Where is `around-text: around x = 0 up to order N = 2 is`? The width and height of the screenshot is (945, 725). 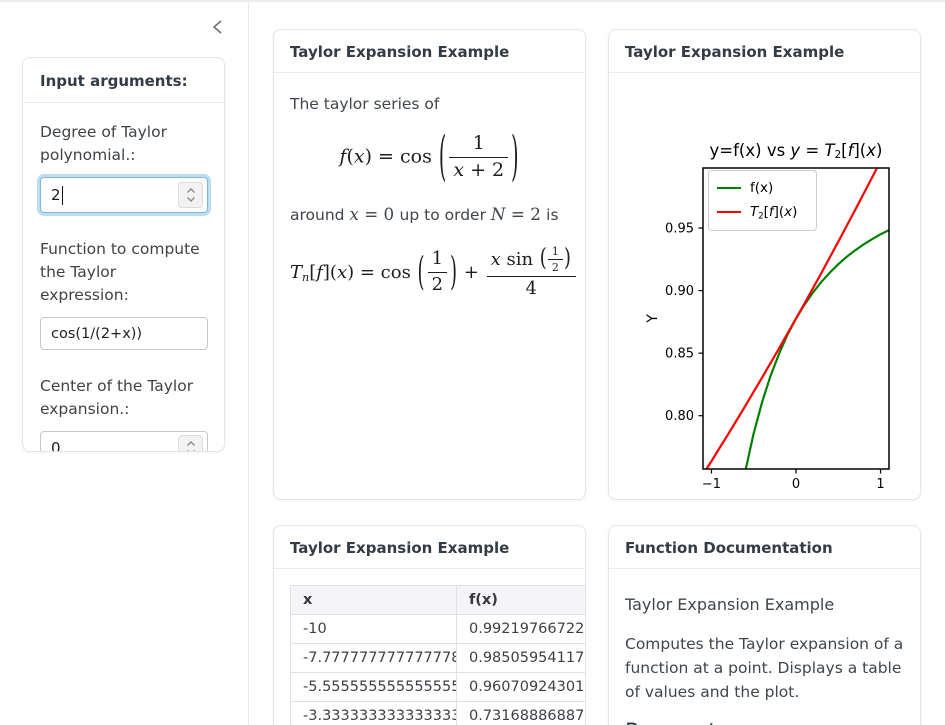 around-text: around x = 0 up to order N = 2 is is located at coordinates (424, 213).